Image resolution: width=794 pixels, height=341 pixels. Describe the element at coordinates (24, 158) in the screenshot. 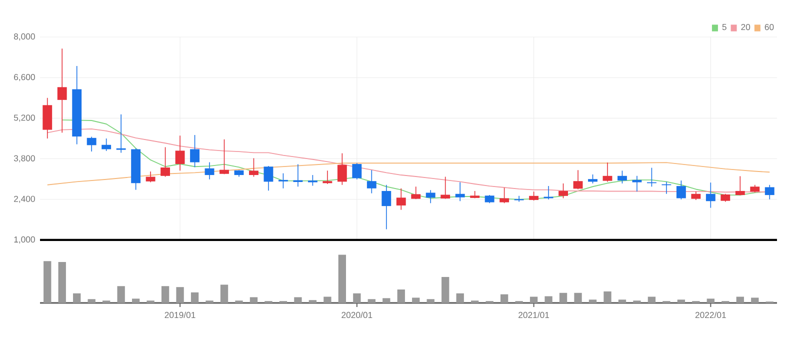

I see `y-tick-label: 3,800` at that location.